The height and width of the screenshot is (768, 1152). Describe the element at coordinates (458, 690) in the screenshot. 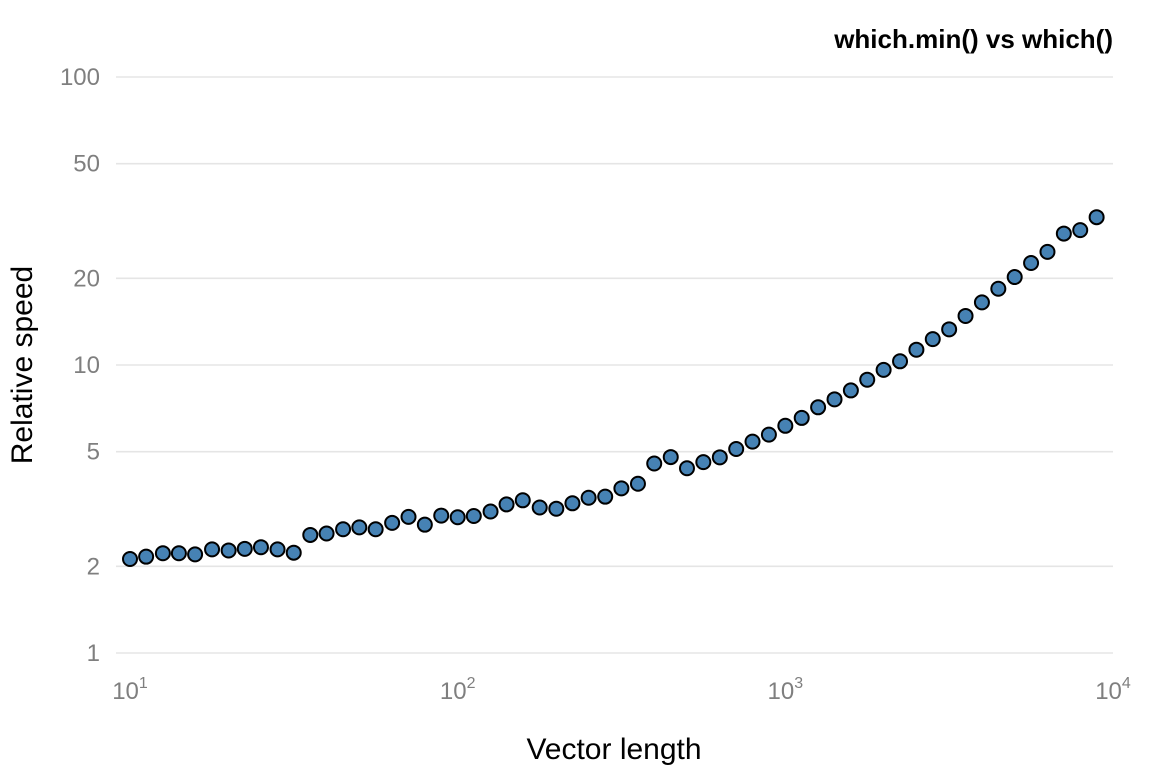

I see `x-tick-label-1: 10²` at that location.